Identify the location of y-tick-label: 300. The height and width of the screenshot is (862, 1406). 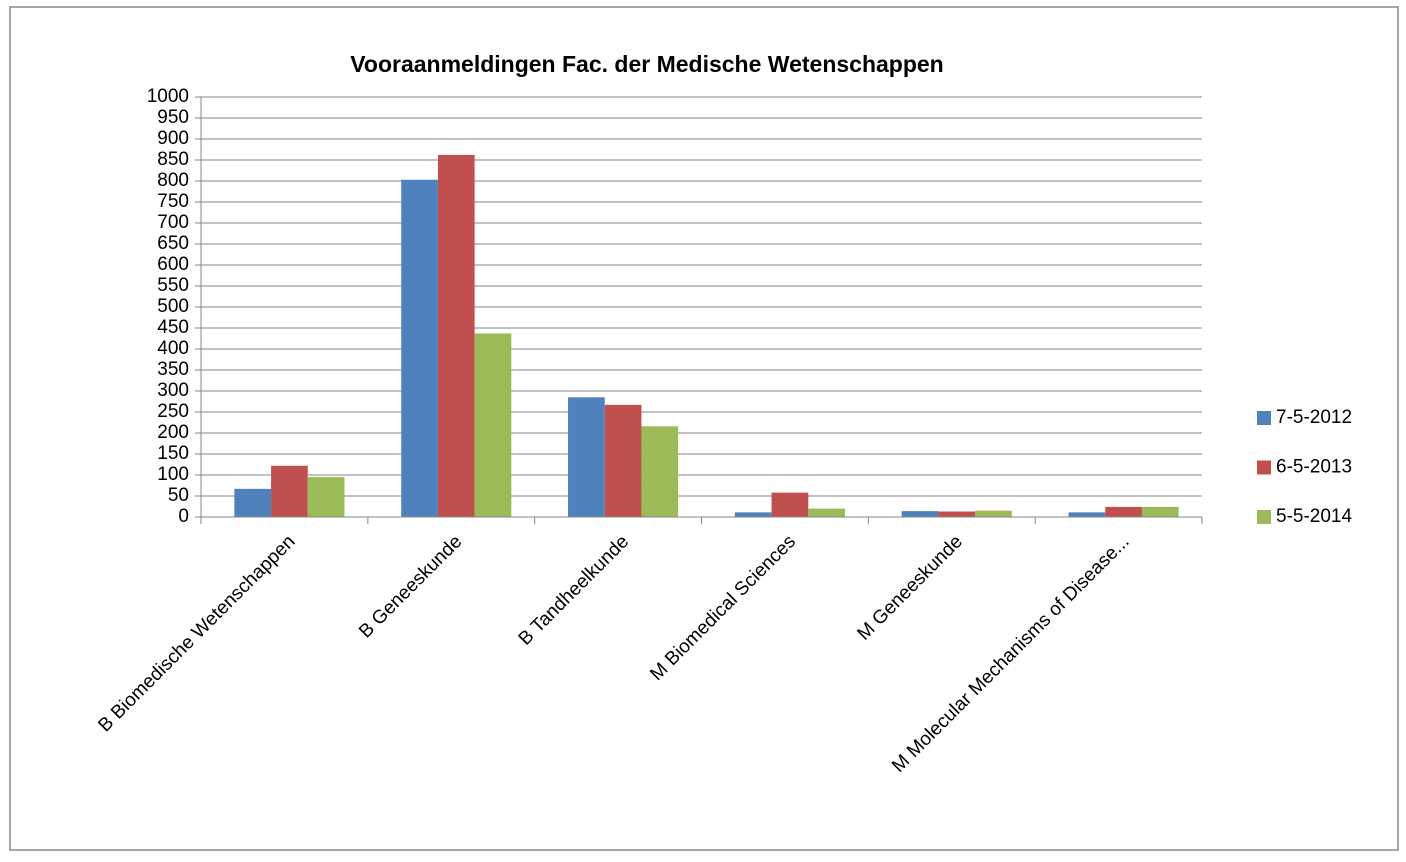
(173, 390).